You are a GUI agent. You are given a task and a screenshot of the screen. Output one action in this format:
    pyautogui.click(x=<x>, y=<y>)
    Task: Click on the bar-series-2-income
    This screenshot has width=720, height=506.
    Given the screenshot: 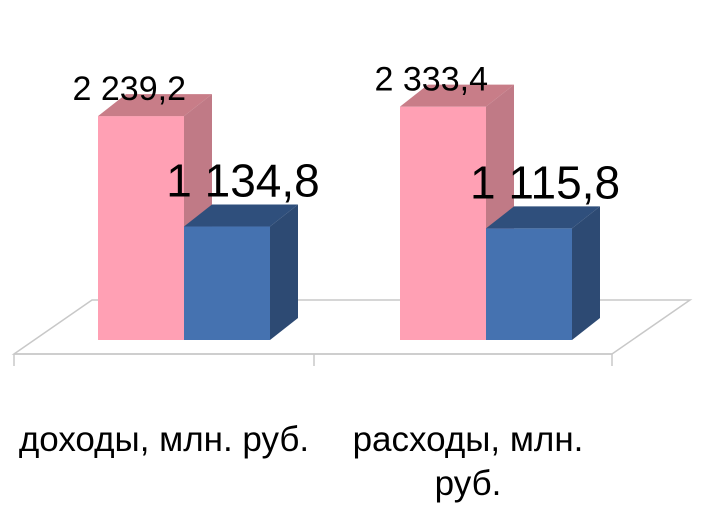 What is the action you would take?
    pyautogui.click(x=241, y=272)
    